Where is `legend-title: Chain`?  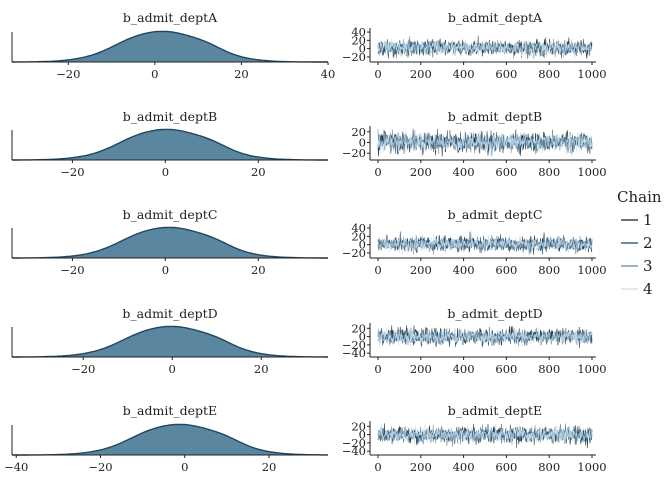
legend-title: Chain is located at coordinates (639, 197).